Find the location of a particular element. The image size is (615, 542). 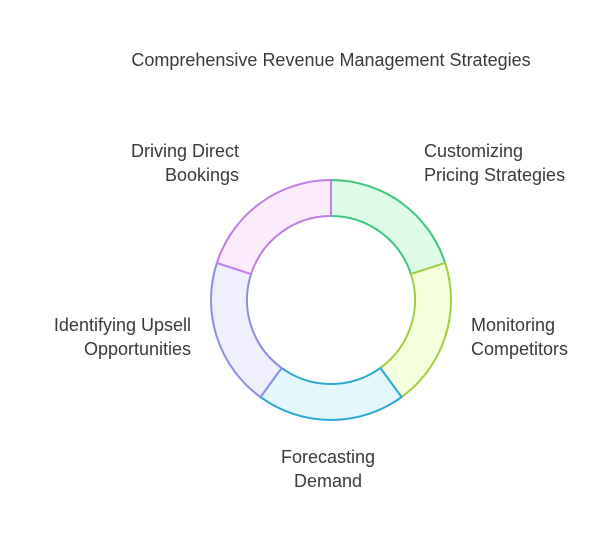

node-label: Identifying Upsell is located at coordinates (122, 325).